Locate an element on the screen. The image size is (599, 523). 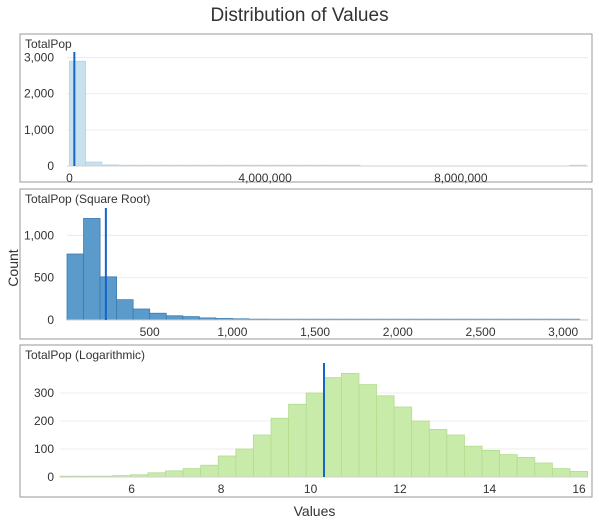
x-tick-label: 1,500 is located at coordinates (315, 332).